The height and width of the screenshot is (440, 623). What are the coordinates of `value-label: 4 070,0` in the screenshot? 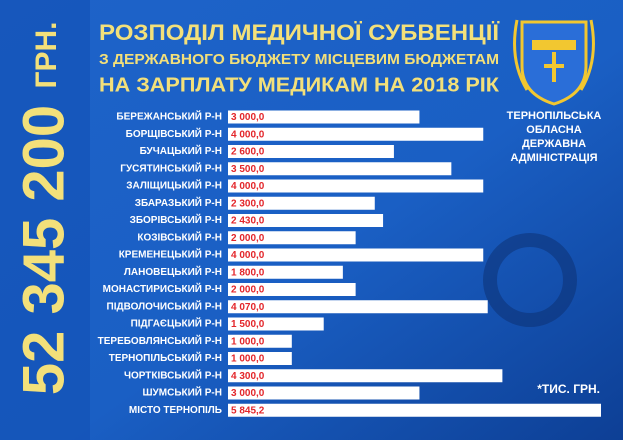 It's located at (248, 307).